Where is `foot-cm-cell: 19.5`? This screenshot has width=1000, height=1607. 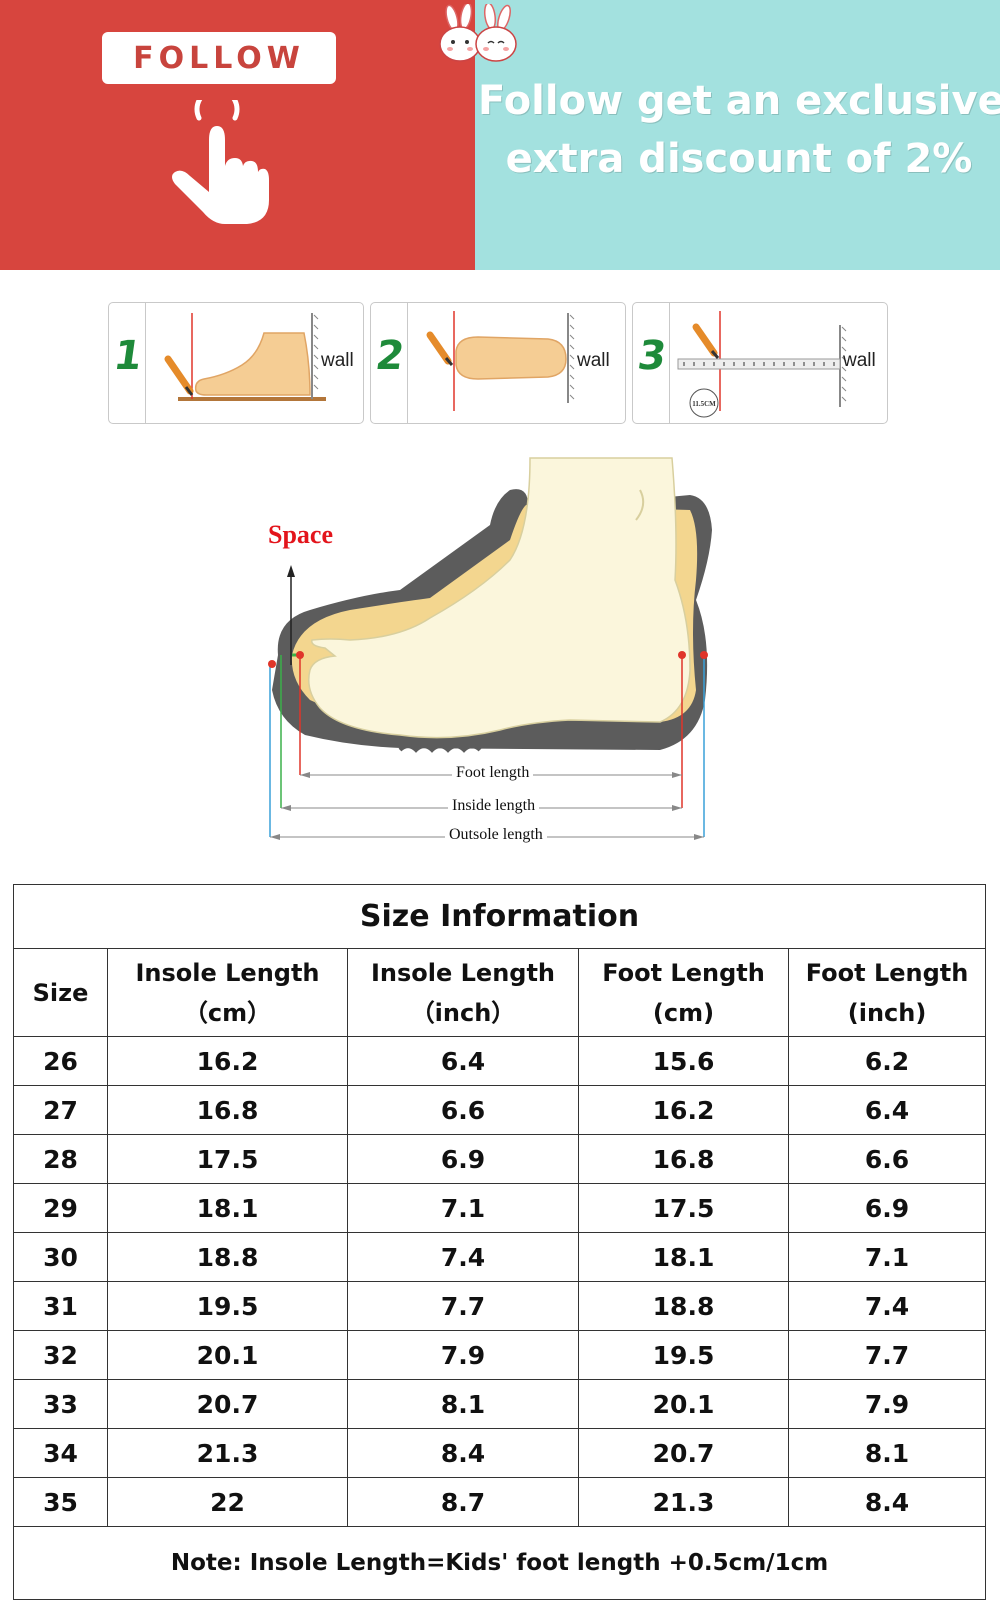 foot-cm-cell: 19.5 is located at coordinates (683, 1355).